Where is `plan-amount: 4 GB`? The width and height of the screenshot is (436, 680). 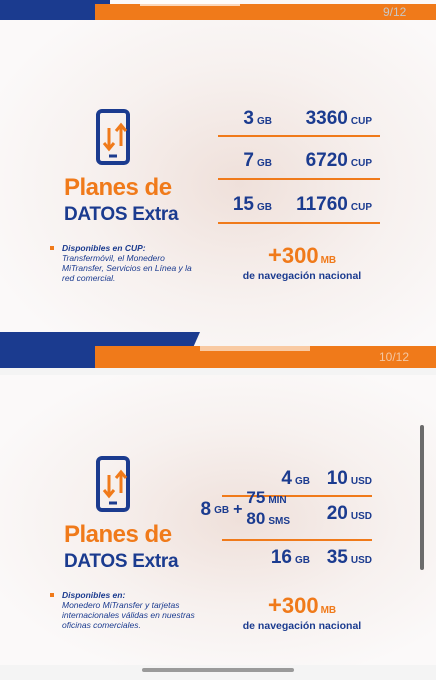
plan-amount: 4 GB is located at coordinates (295, 479).